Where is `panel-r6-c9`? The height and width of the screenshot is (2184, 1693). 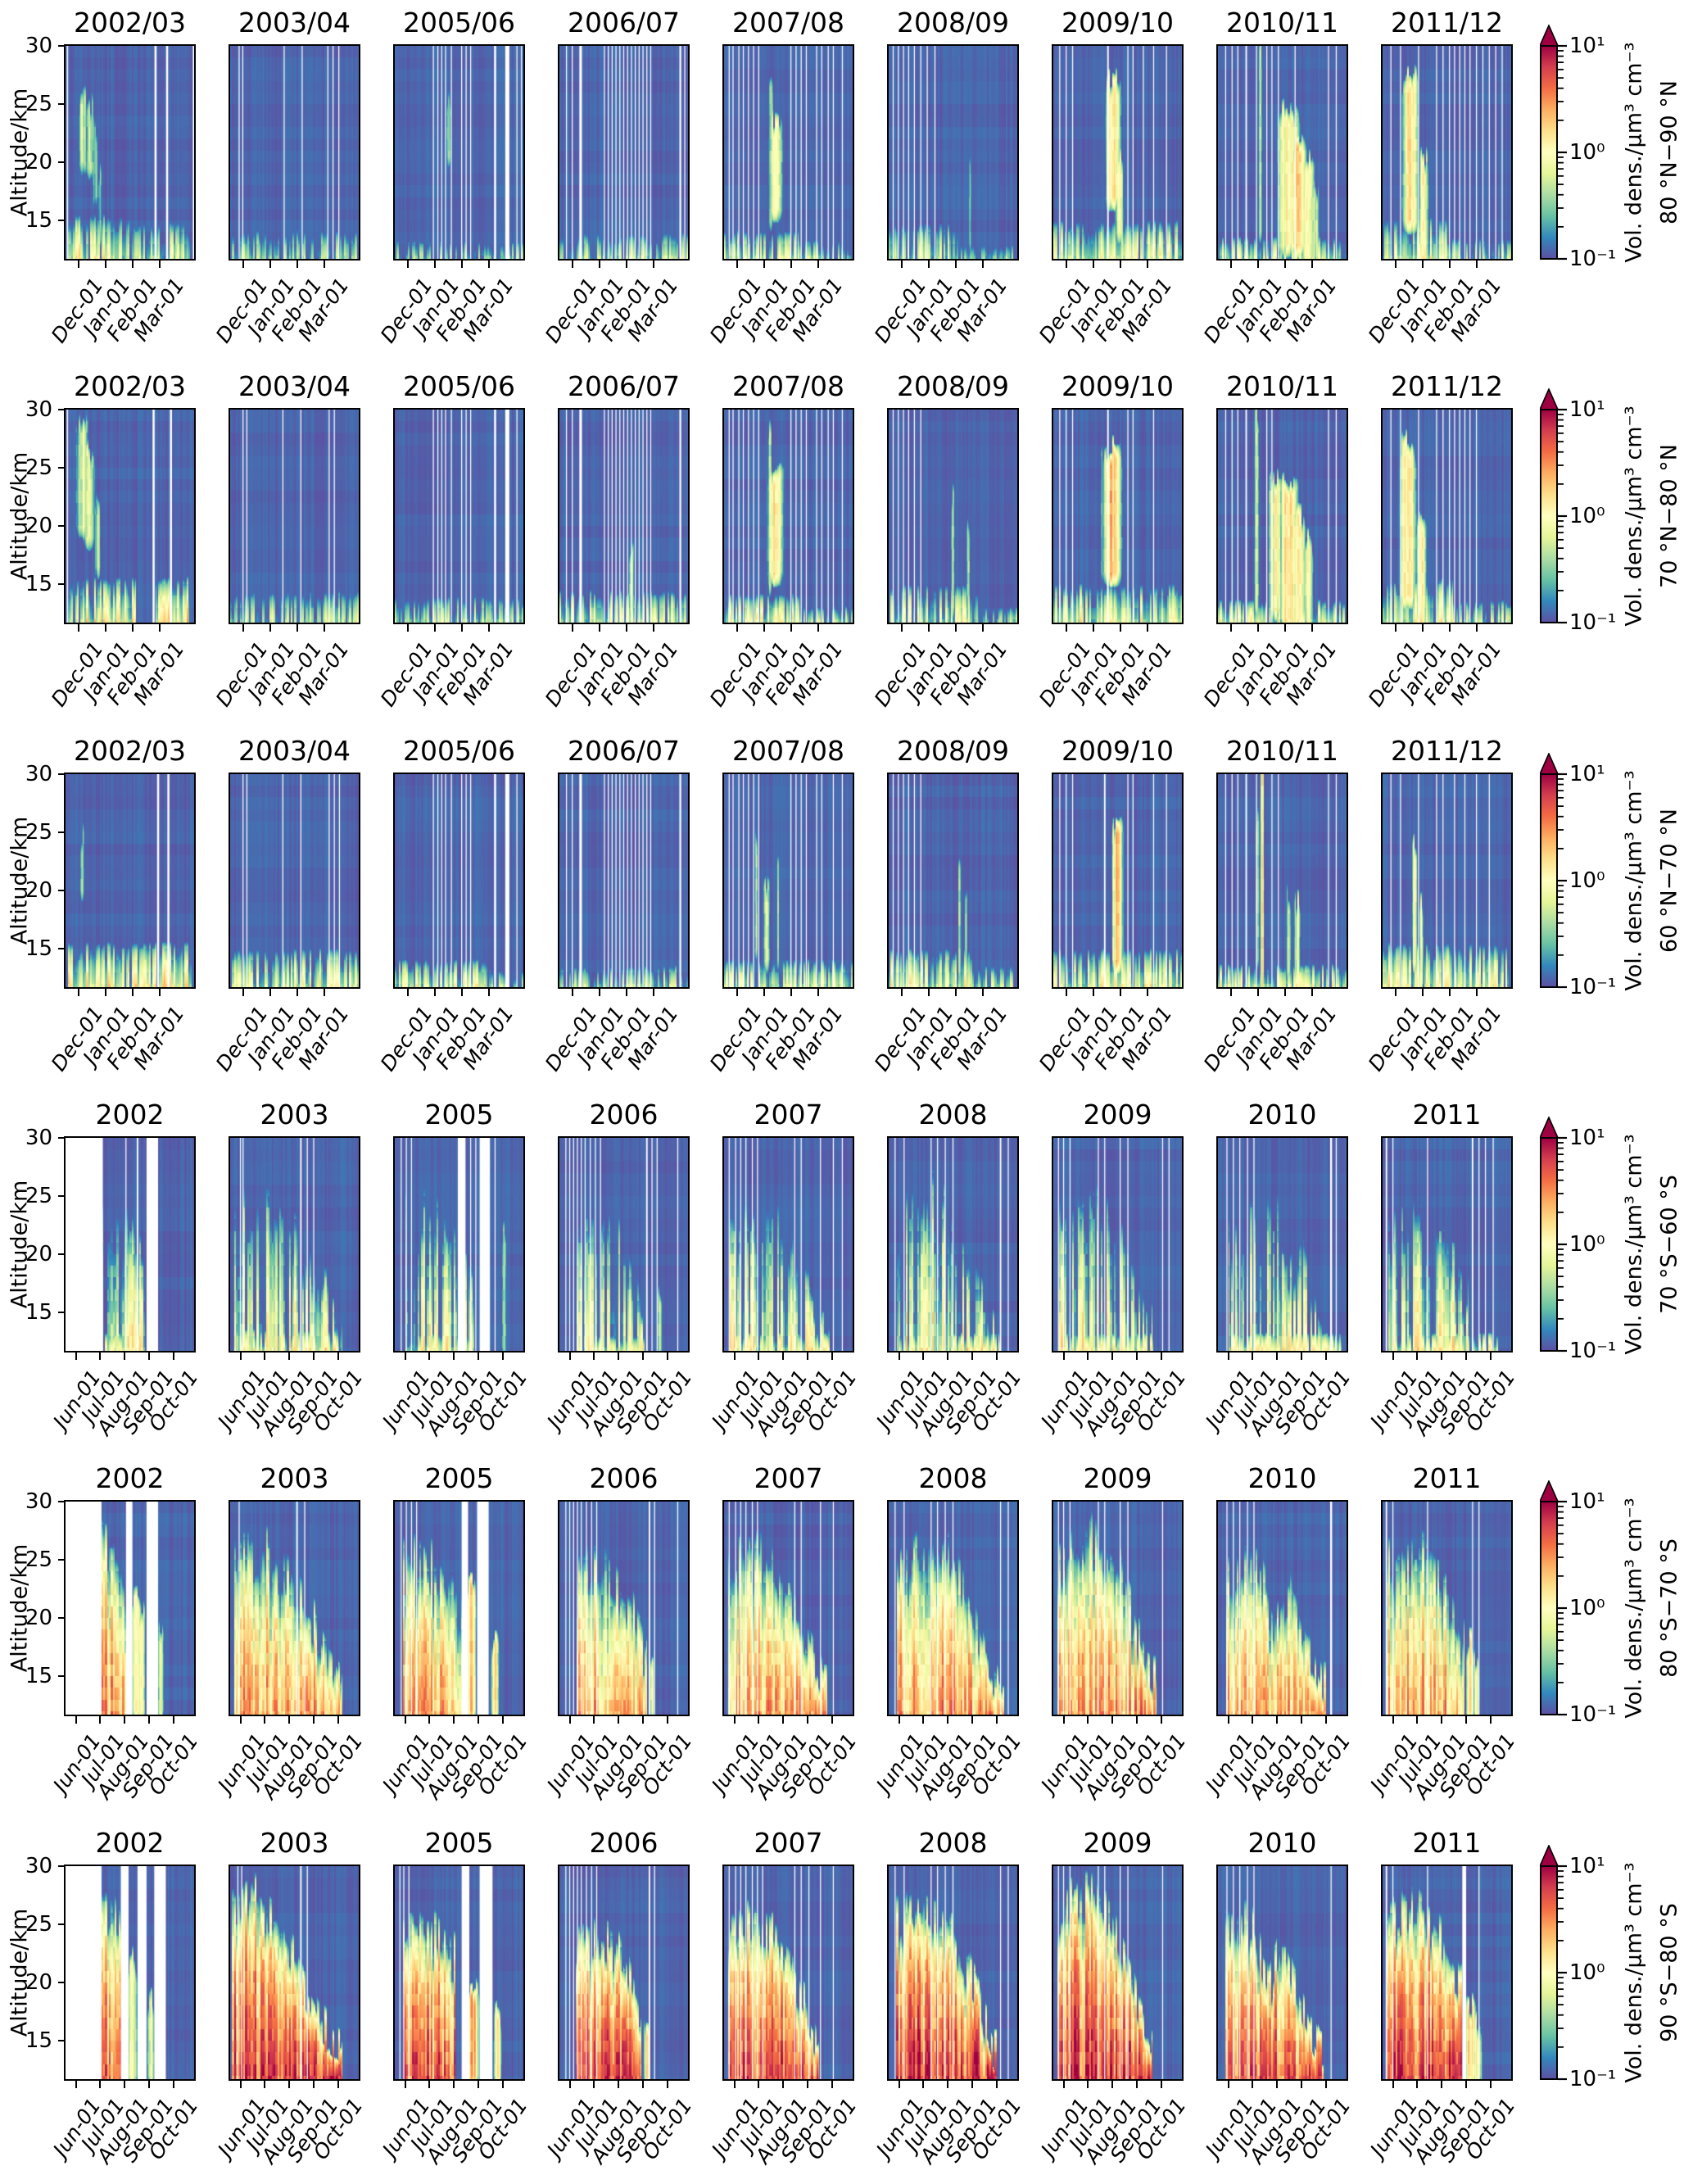
panel-r6-c9 is located at coordinates (1447, 1973).